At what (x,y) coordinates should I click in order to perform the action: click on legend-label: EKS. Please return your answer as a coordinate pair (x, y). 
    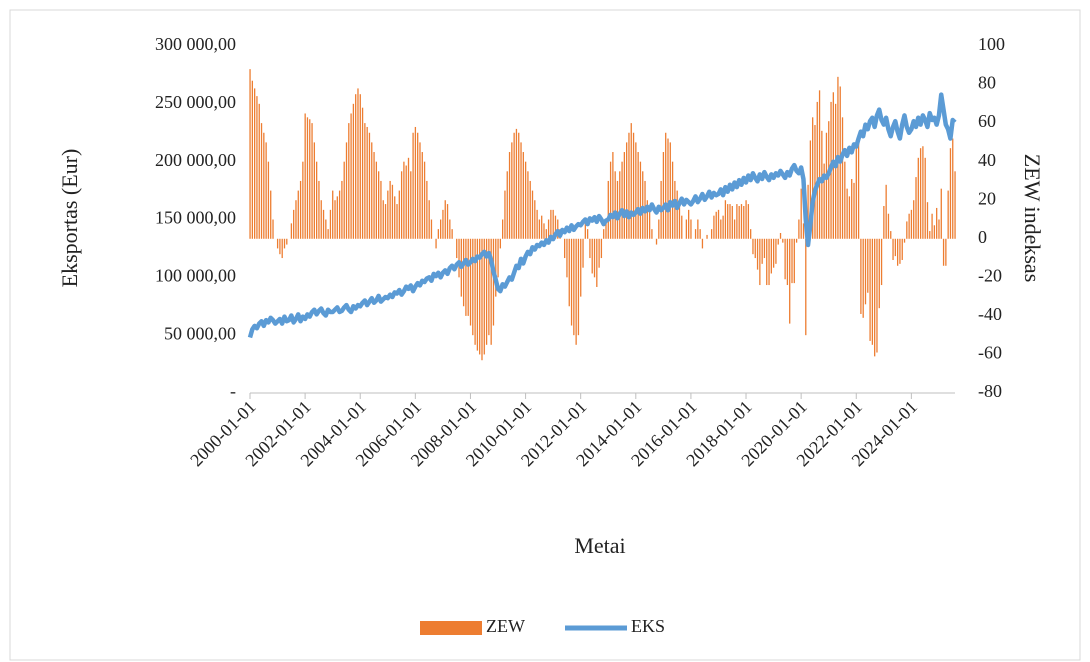
    Looking at the image, I should click on (648, 626).